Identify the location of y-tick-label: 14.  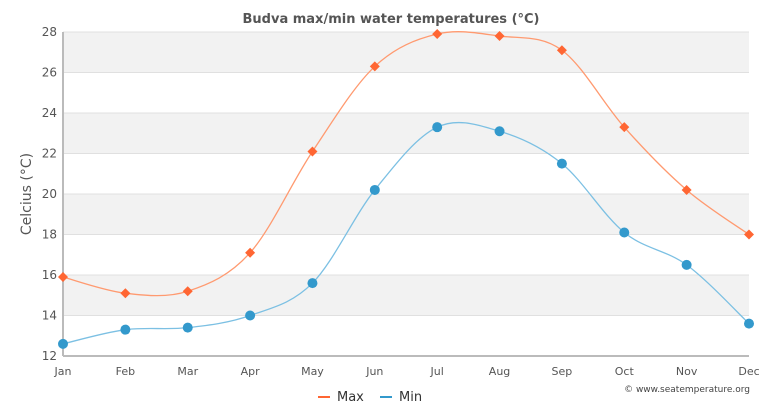
(49, 316).